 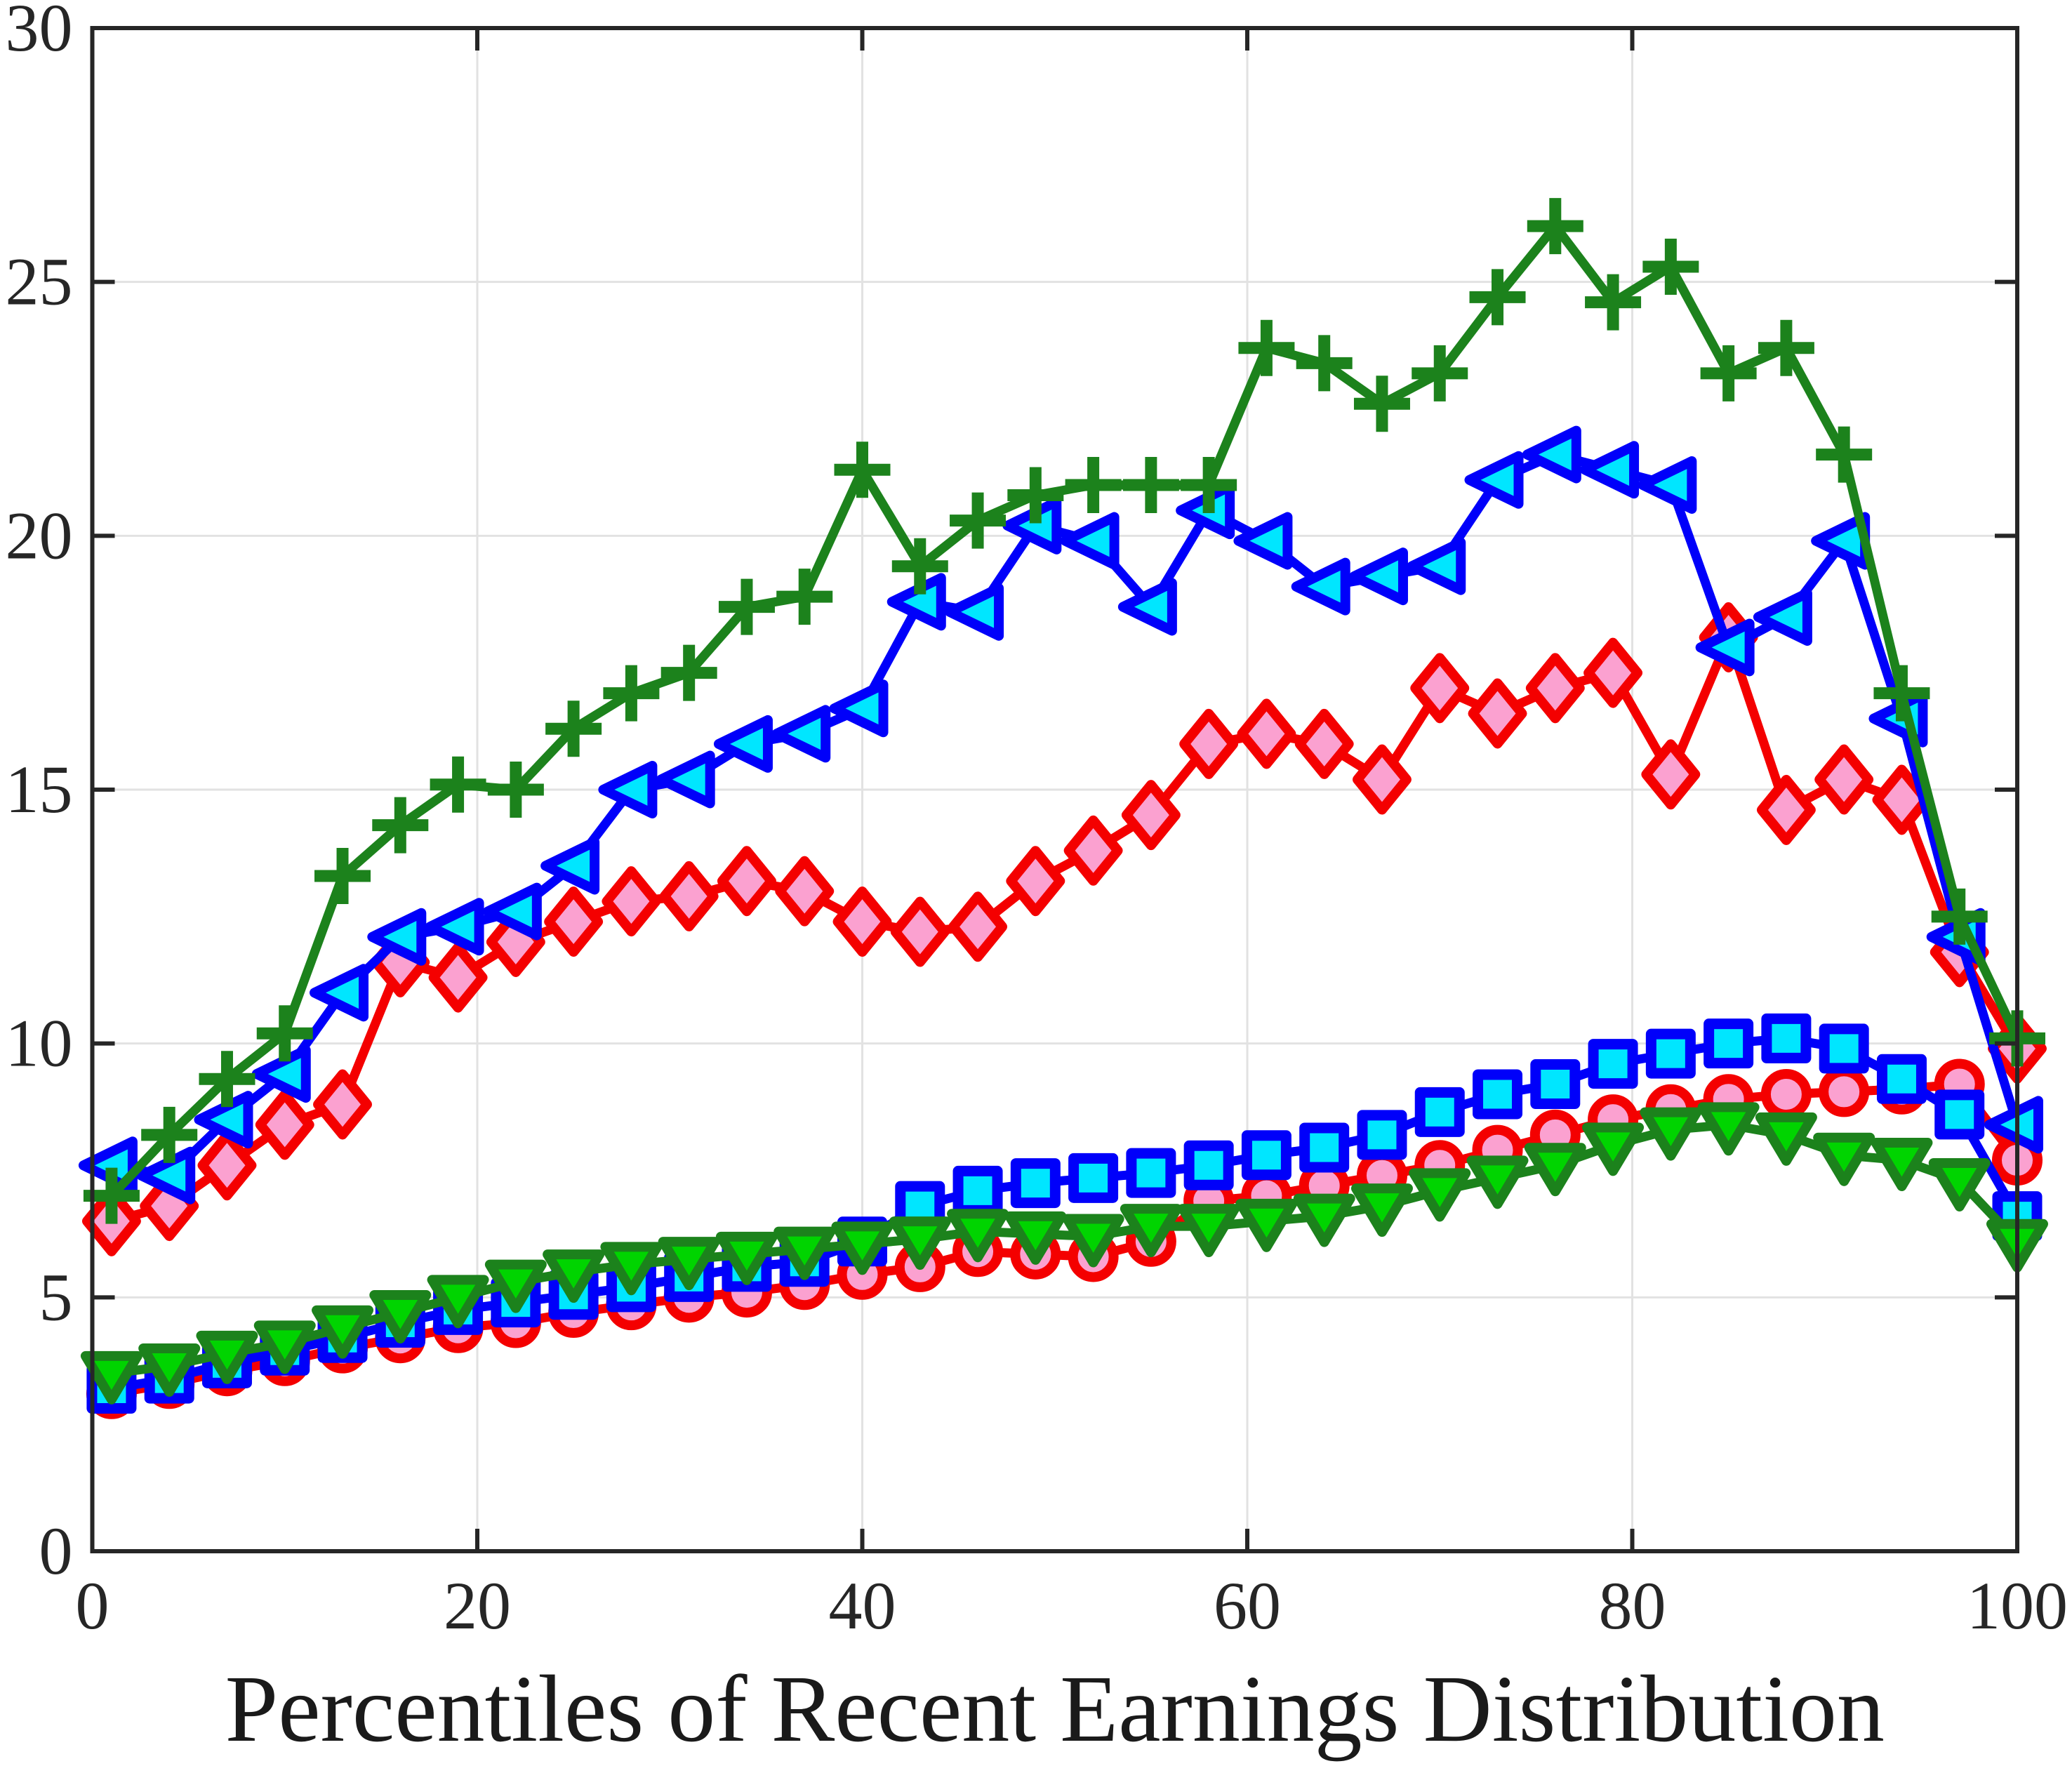 I want to click on x-tick-label: 100, so click(x=2017, y=1605).